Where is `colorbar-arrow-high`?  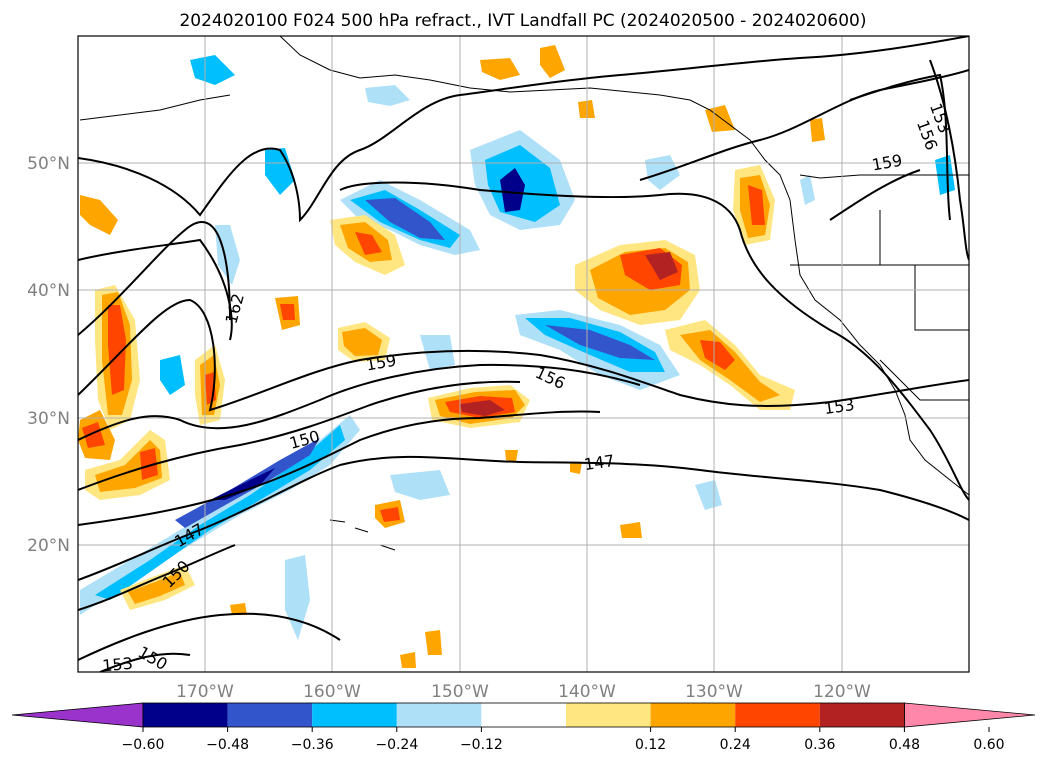 colorbar-arrow-high is located at coordinates (970, 715).